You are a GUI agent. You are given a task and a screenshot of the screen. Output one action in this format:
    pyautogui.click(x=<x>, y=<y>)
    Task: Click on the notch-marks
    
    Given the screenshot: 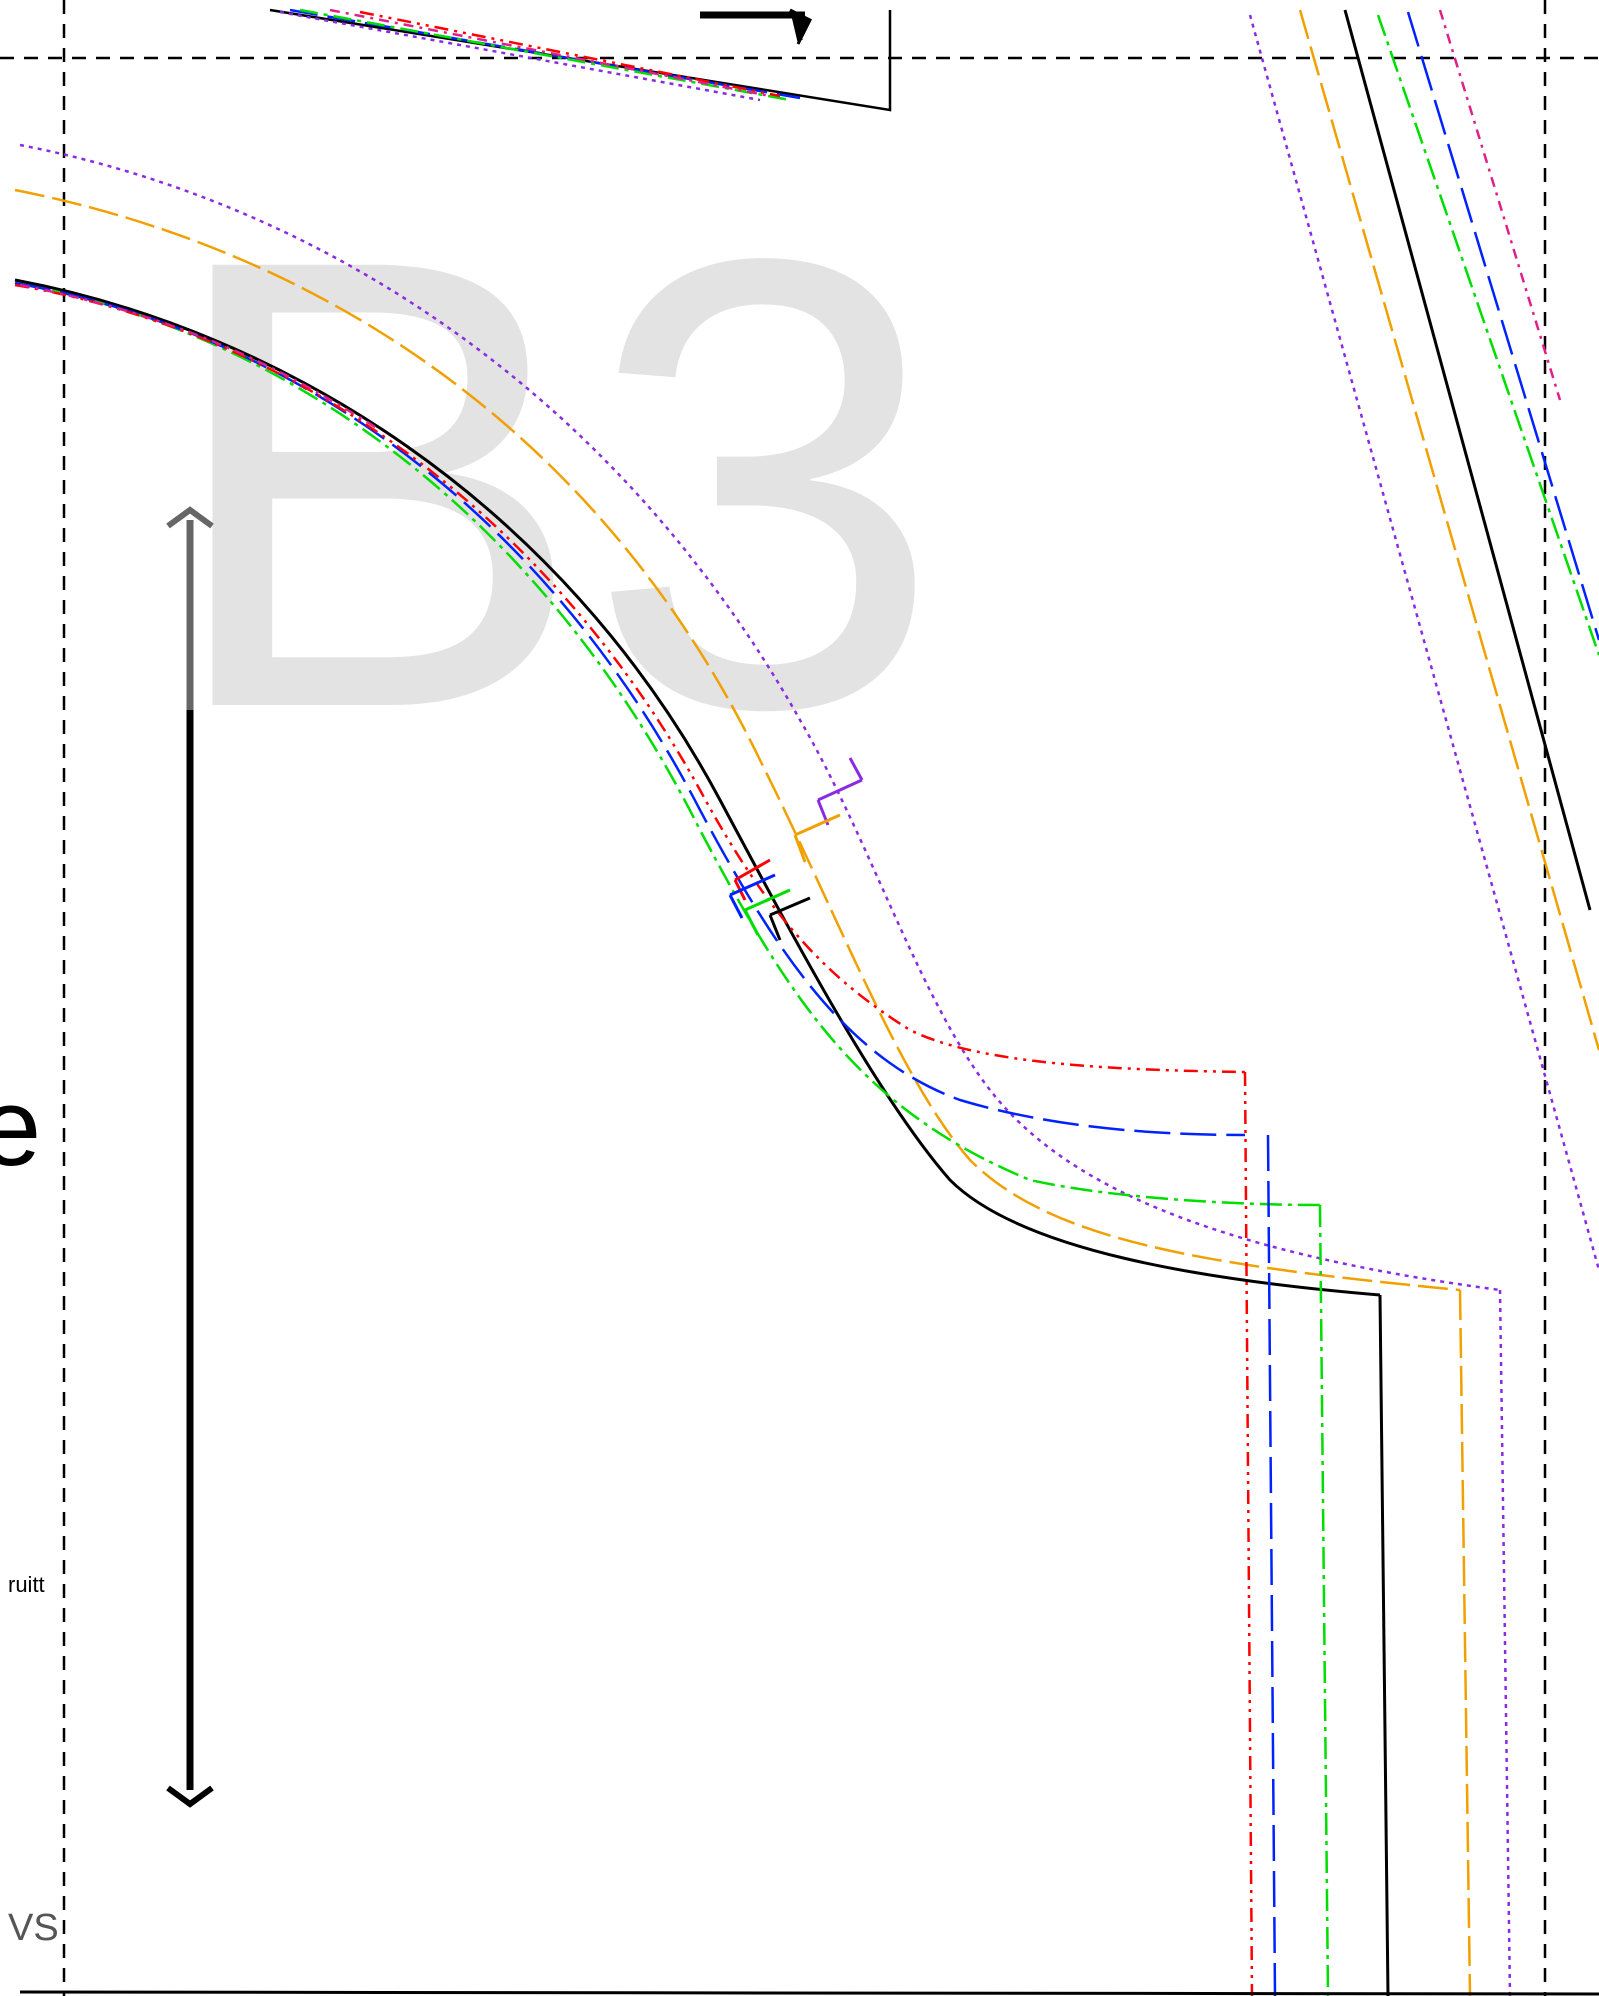 What is the action you would take?
    pyautogui.click(x=796, y=849)
    